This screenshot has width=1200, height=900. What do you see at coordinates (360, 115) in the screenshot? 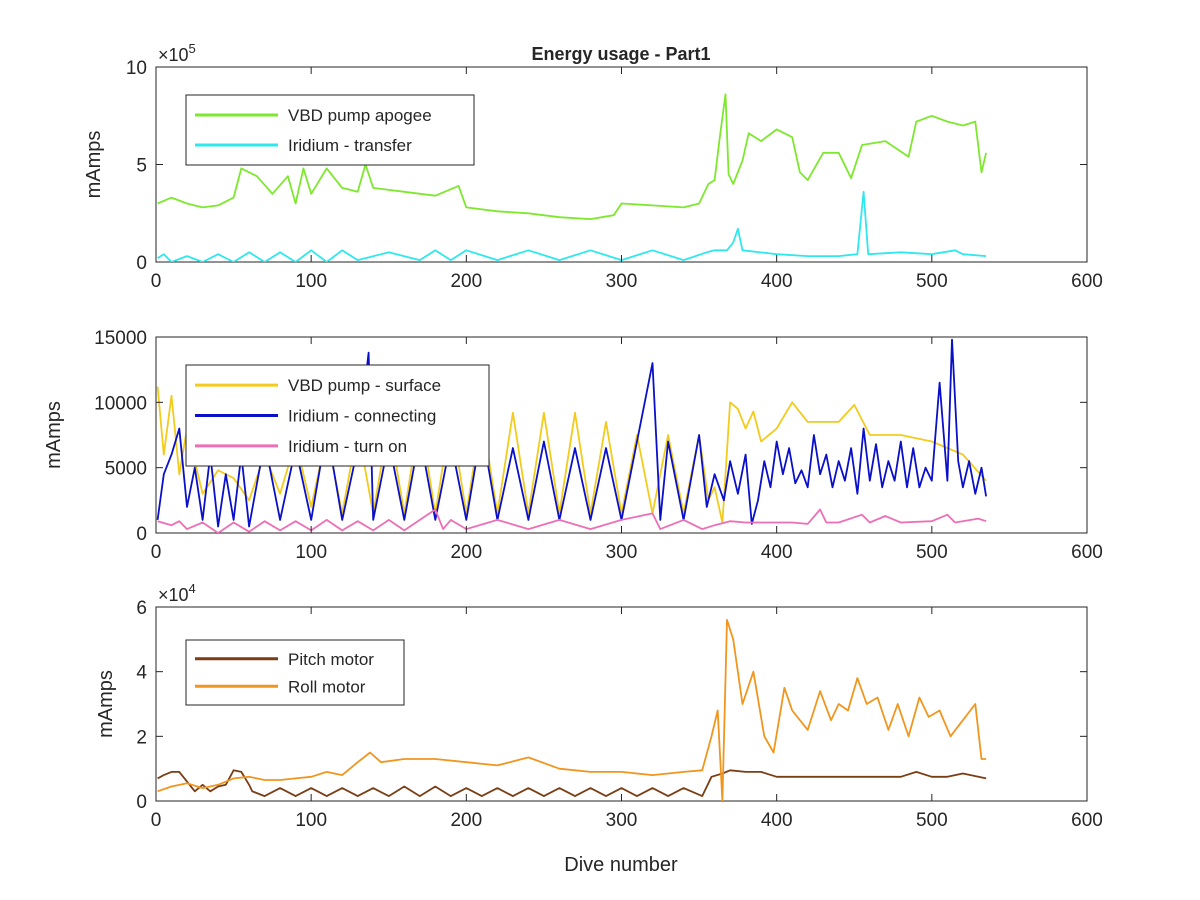
I see `legend-label: VBD pump apogee` at bounding box center [360, 115].